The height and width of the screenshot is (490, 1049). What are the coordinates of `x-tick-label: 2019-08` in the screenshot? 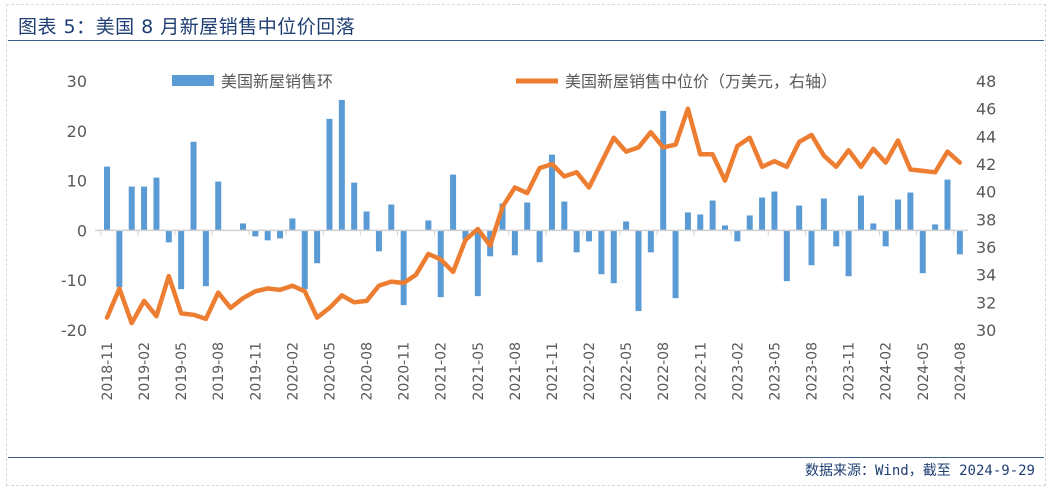 It's located at (219, 371).